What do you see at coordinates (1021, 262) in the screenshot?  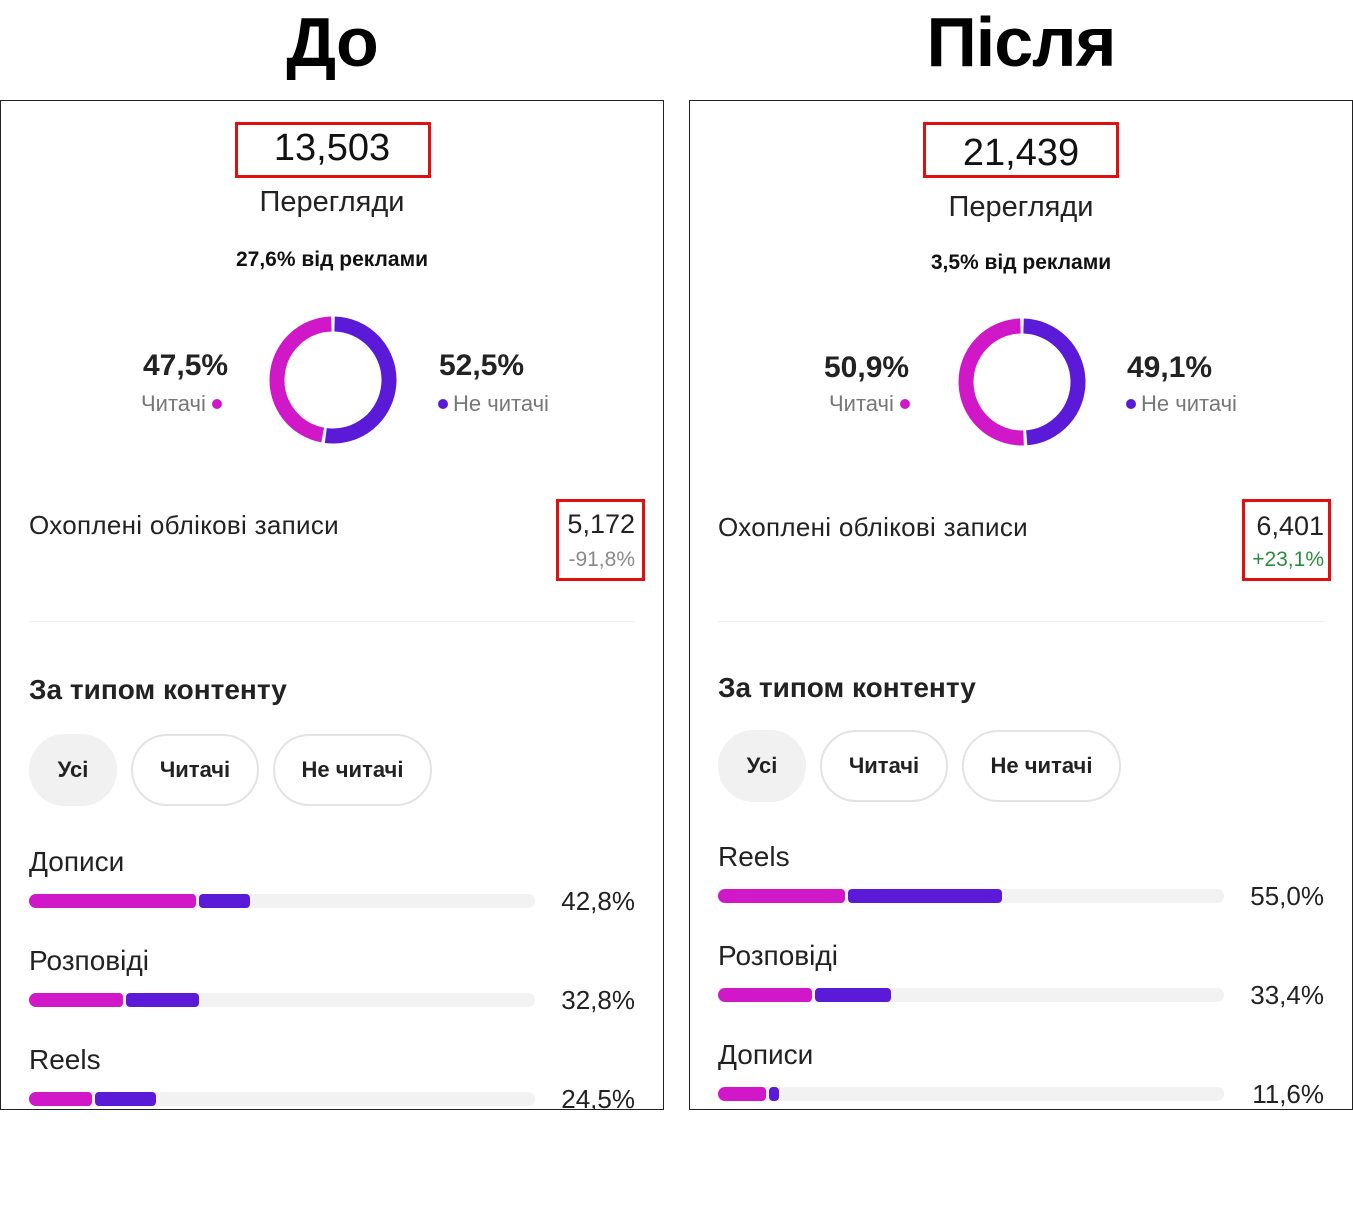 I see `ads-share: 3,5% від реклами` at bounding box center [1021, 262].